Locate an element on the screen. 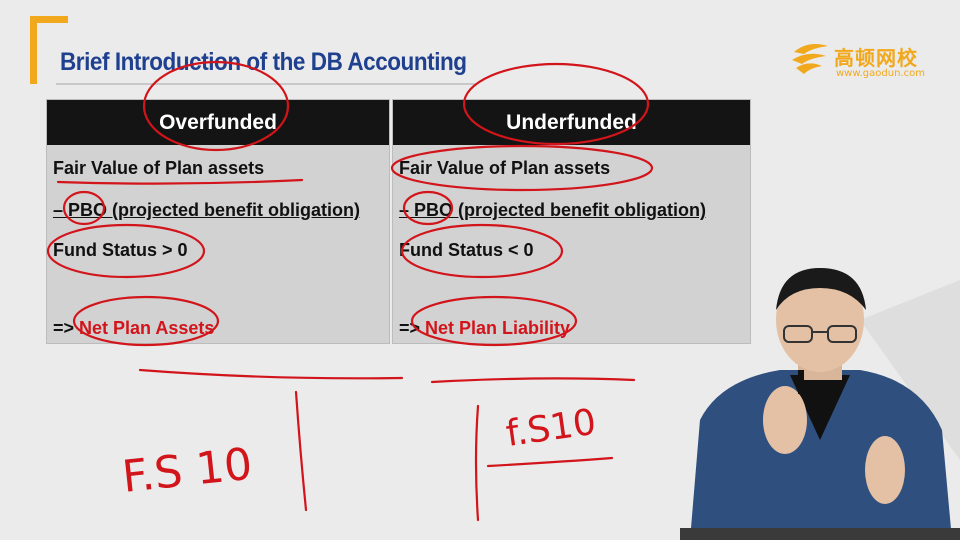 The height and width of the screenshot is (540, 960). right-t-account-stem is located at coordinates (477, 463).